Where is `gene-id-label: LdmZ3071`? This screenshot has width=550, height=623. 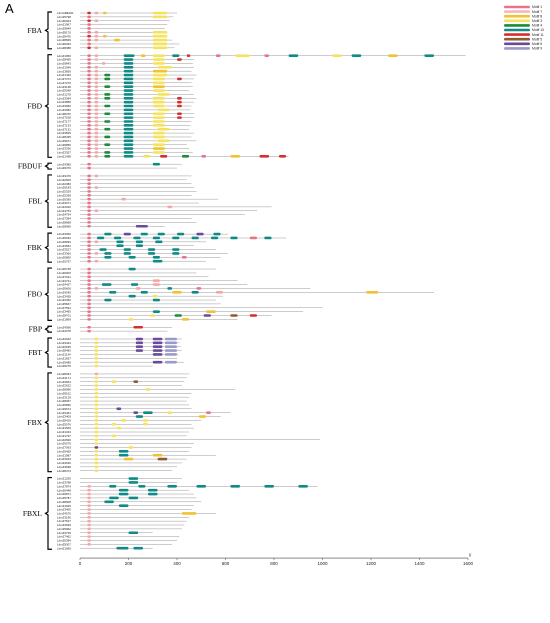
gene-id-label: LdmZ3071 is located at coordinates (64, 203).